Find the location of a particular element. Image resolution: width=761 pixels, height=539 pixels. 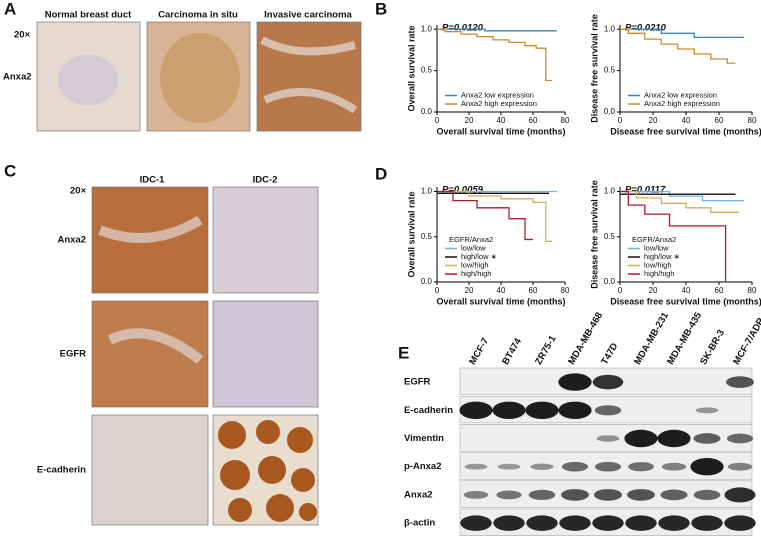

panel-label: E is located at coordinates (403, 352).